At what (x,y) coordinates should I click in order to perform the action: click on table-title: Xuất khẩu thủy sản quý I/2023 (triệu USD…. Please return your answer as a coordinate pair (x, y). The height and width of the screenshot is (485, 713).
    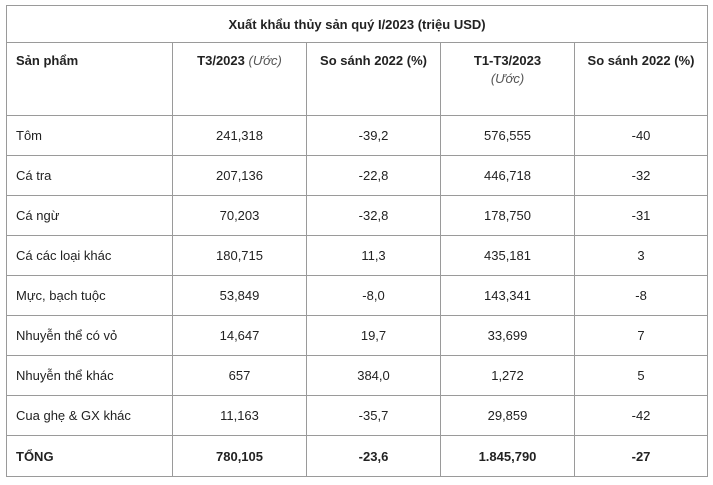
    Looking at the image, I should click on (357, 24).